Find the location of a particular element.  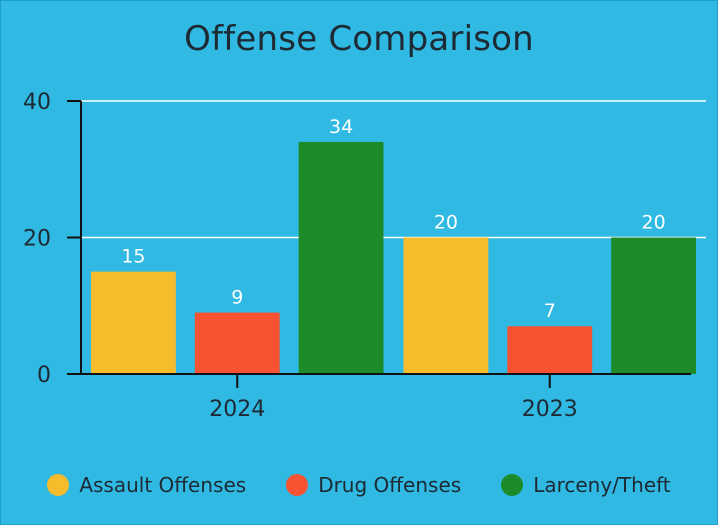

y-tick-label: 40 is located at coordinates (37, 102).